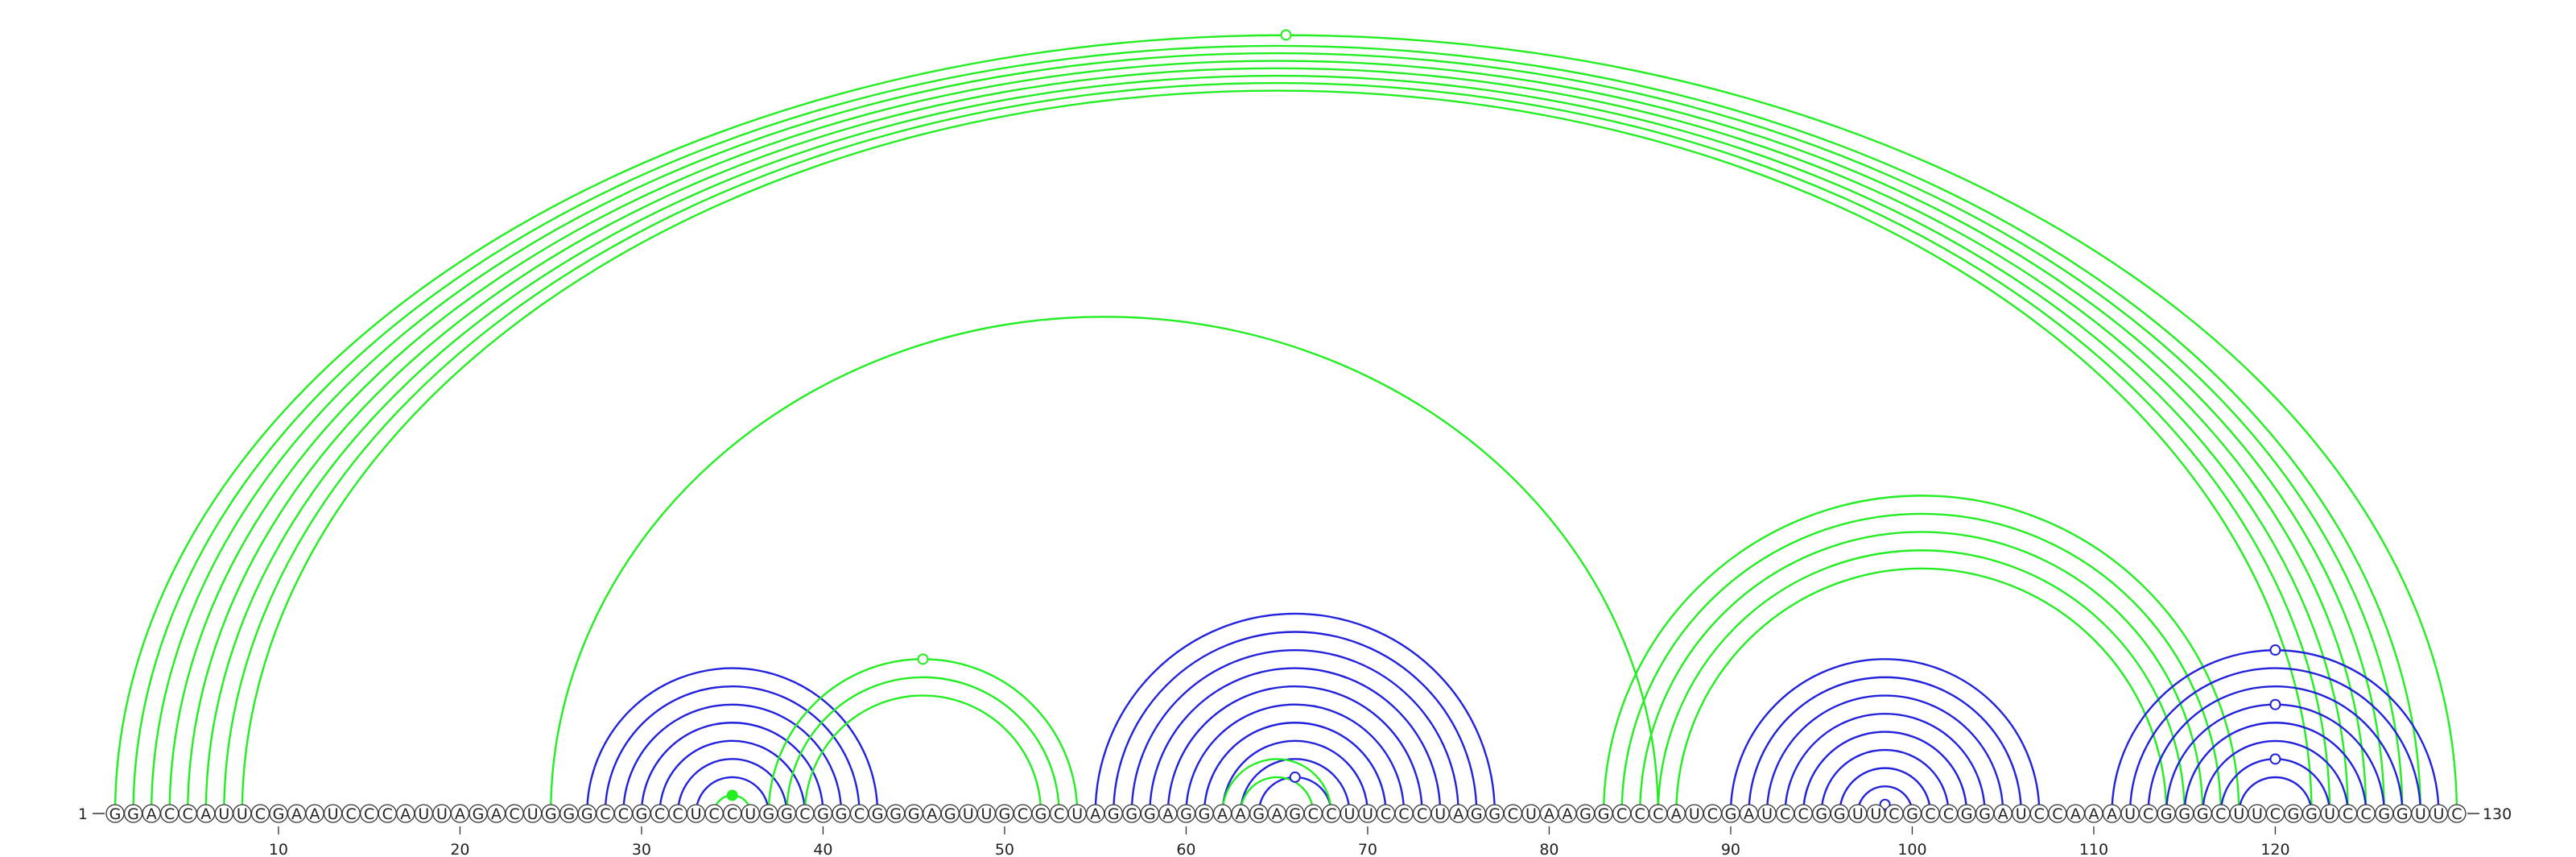  I want to click on tick-label: 70, so click(1367, 849).